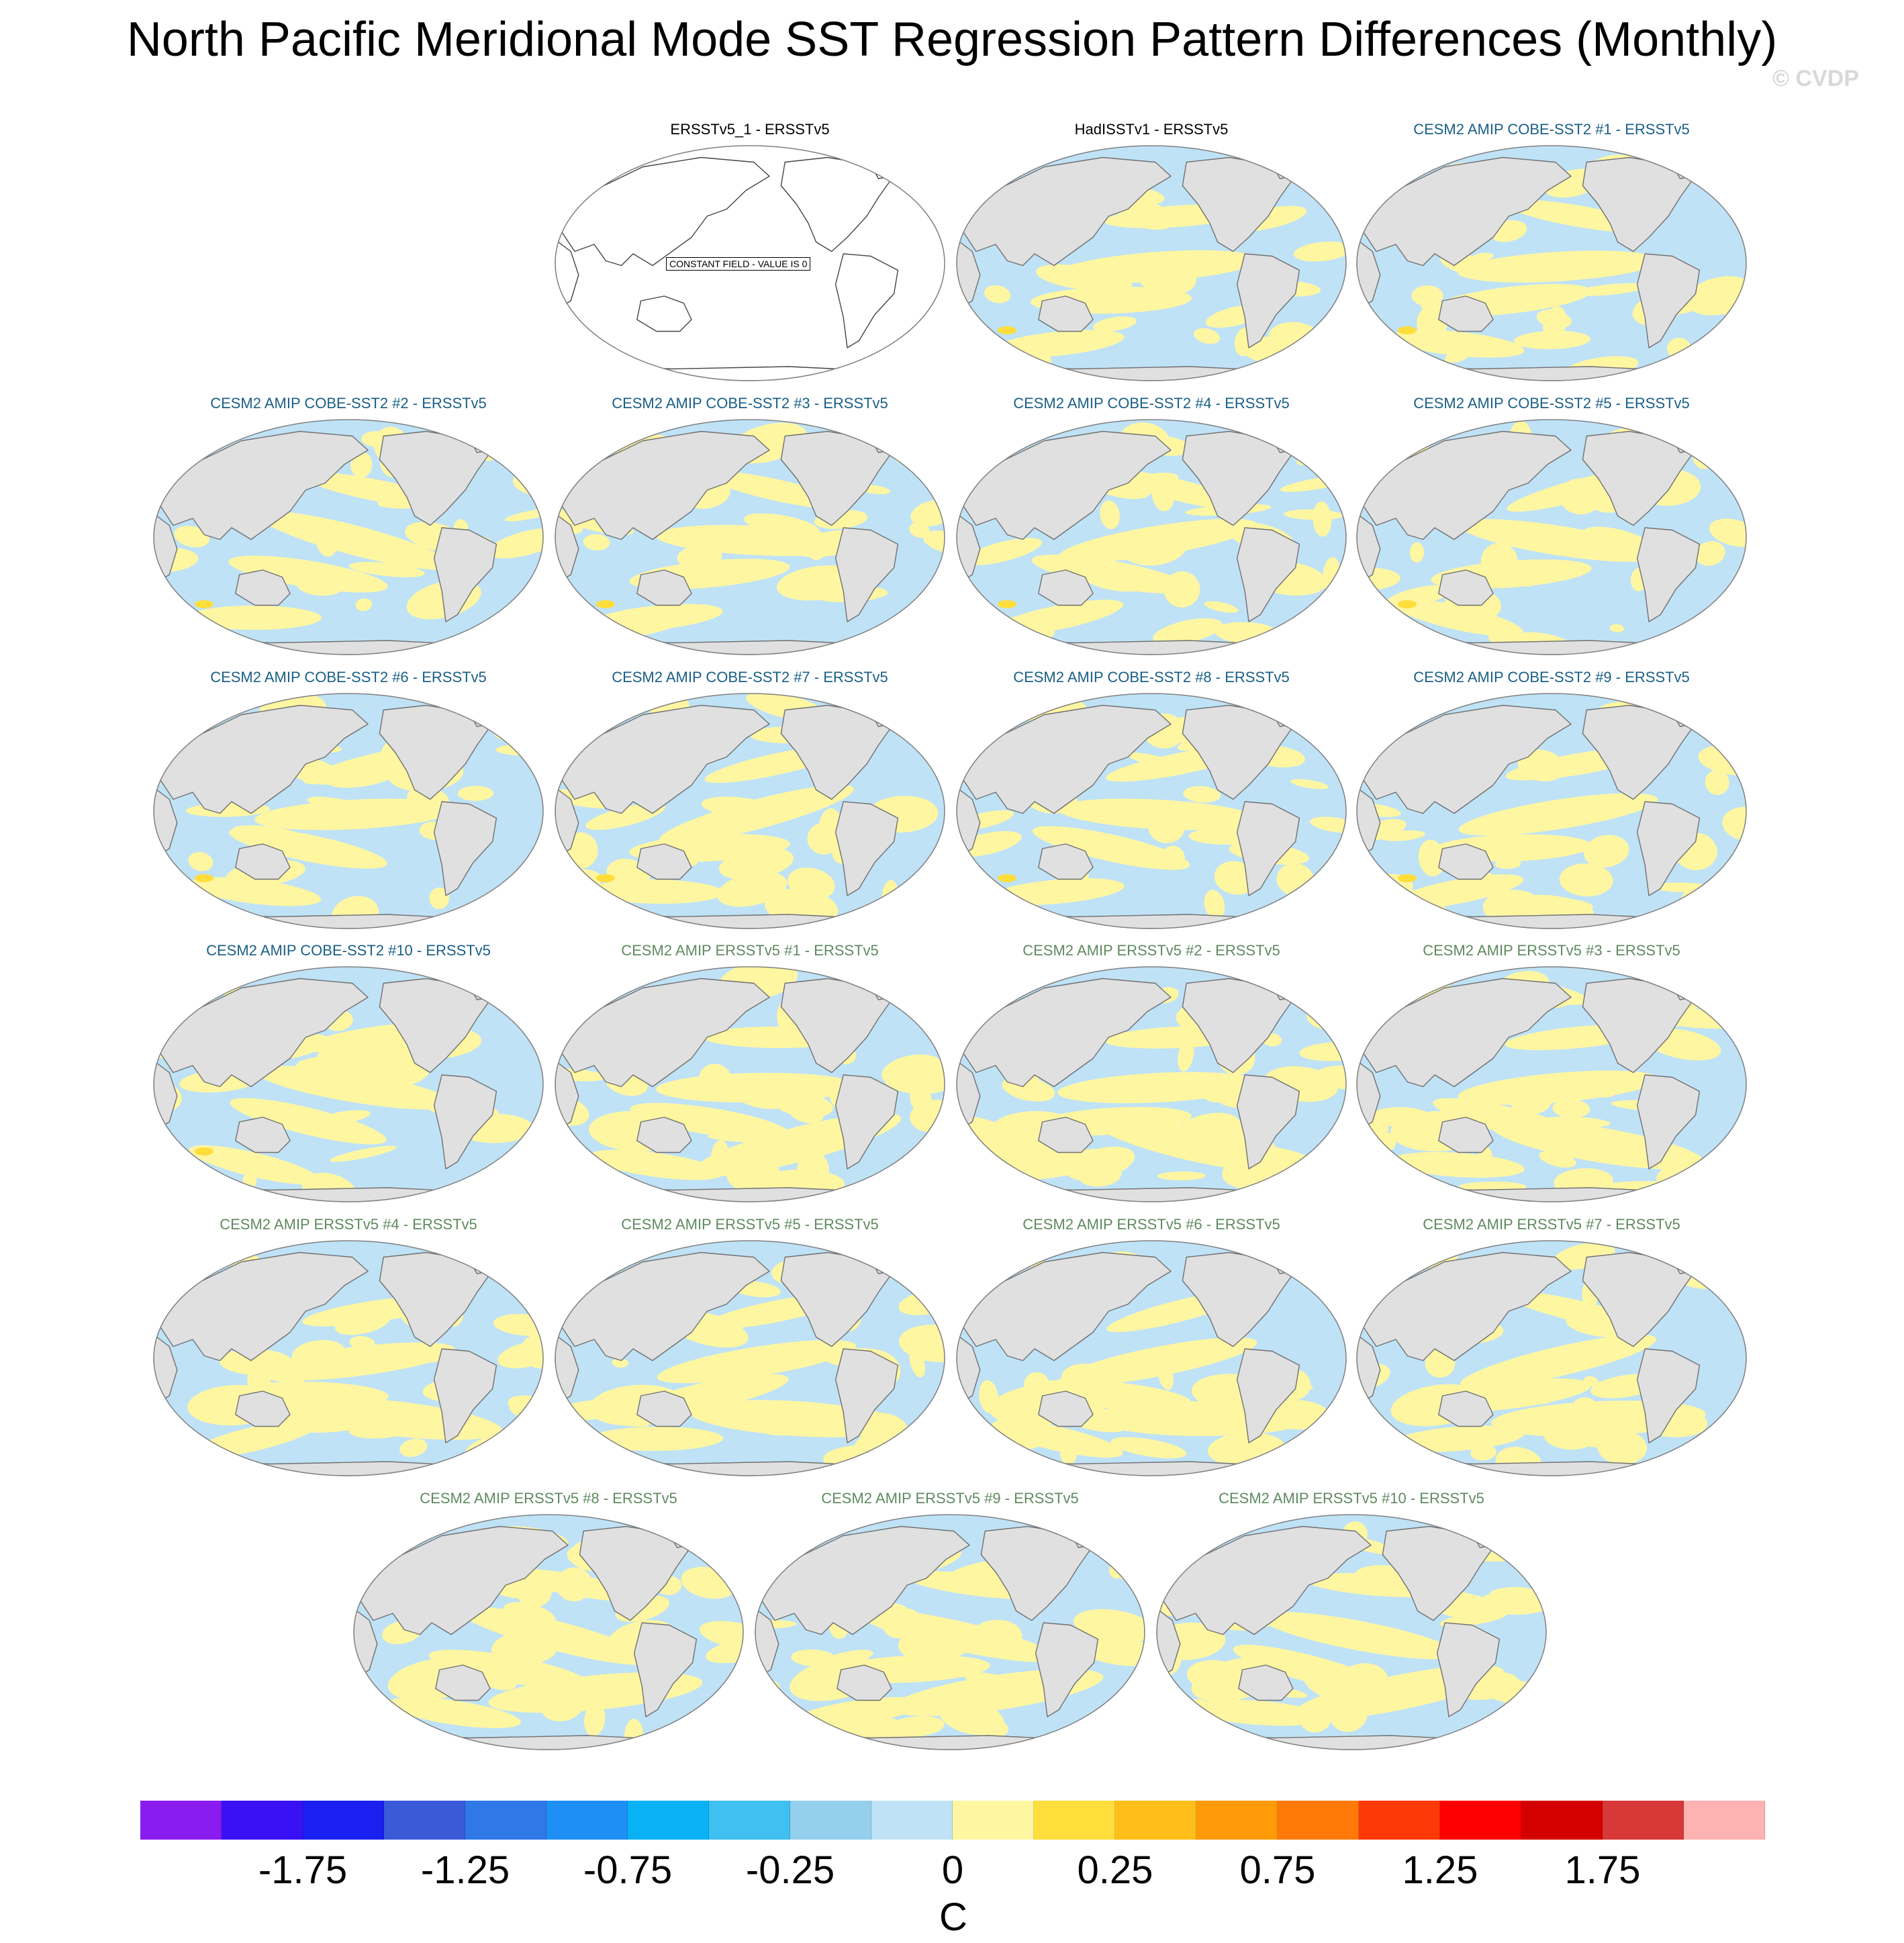 This screenshot has width=1904, height=1943. What do you see at coordinates (348, 677) in the screenshot?
I see `panel-title: CESM2 AMIP COBE-SST2 #6 - ERSSTv5` at bounding box center [348, 677].